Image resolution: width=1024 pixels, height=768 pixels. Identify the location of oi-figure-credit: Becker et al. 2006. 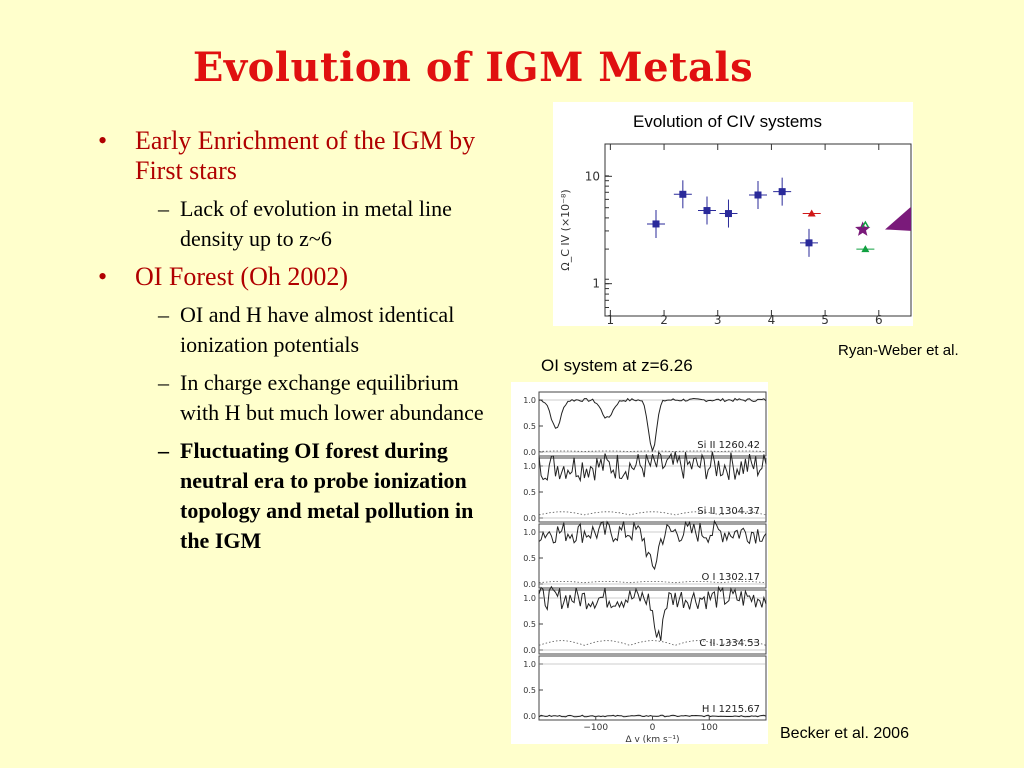
(844, 733).